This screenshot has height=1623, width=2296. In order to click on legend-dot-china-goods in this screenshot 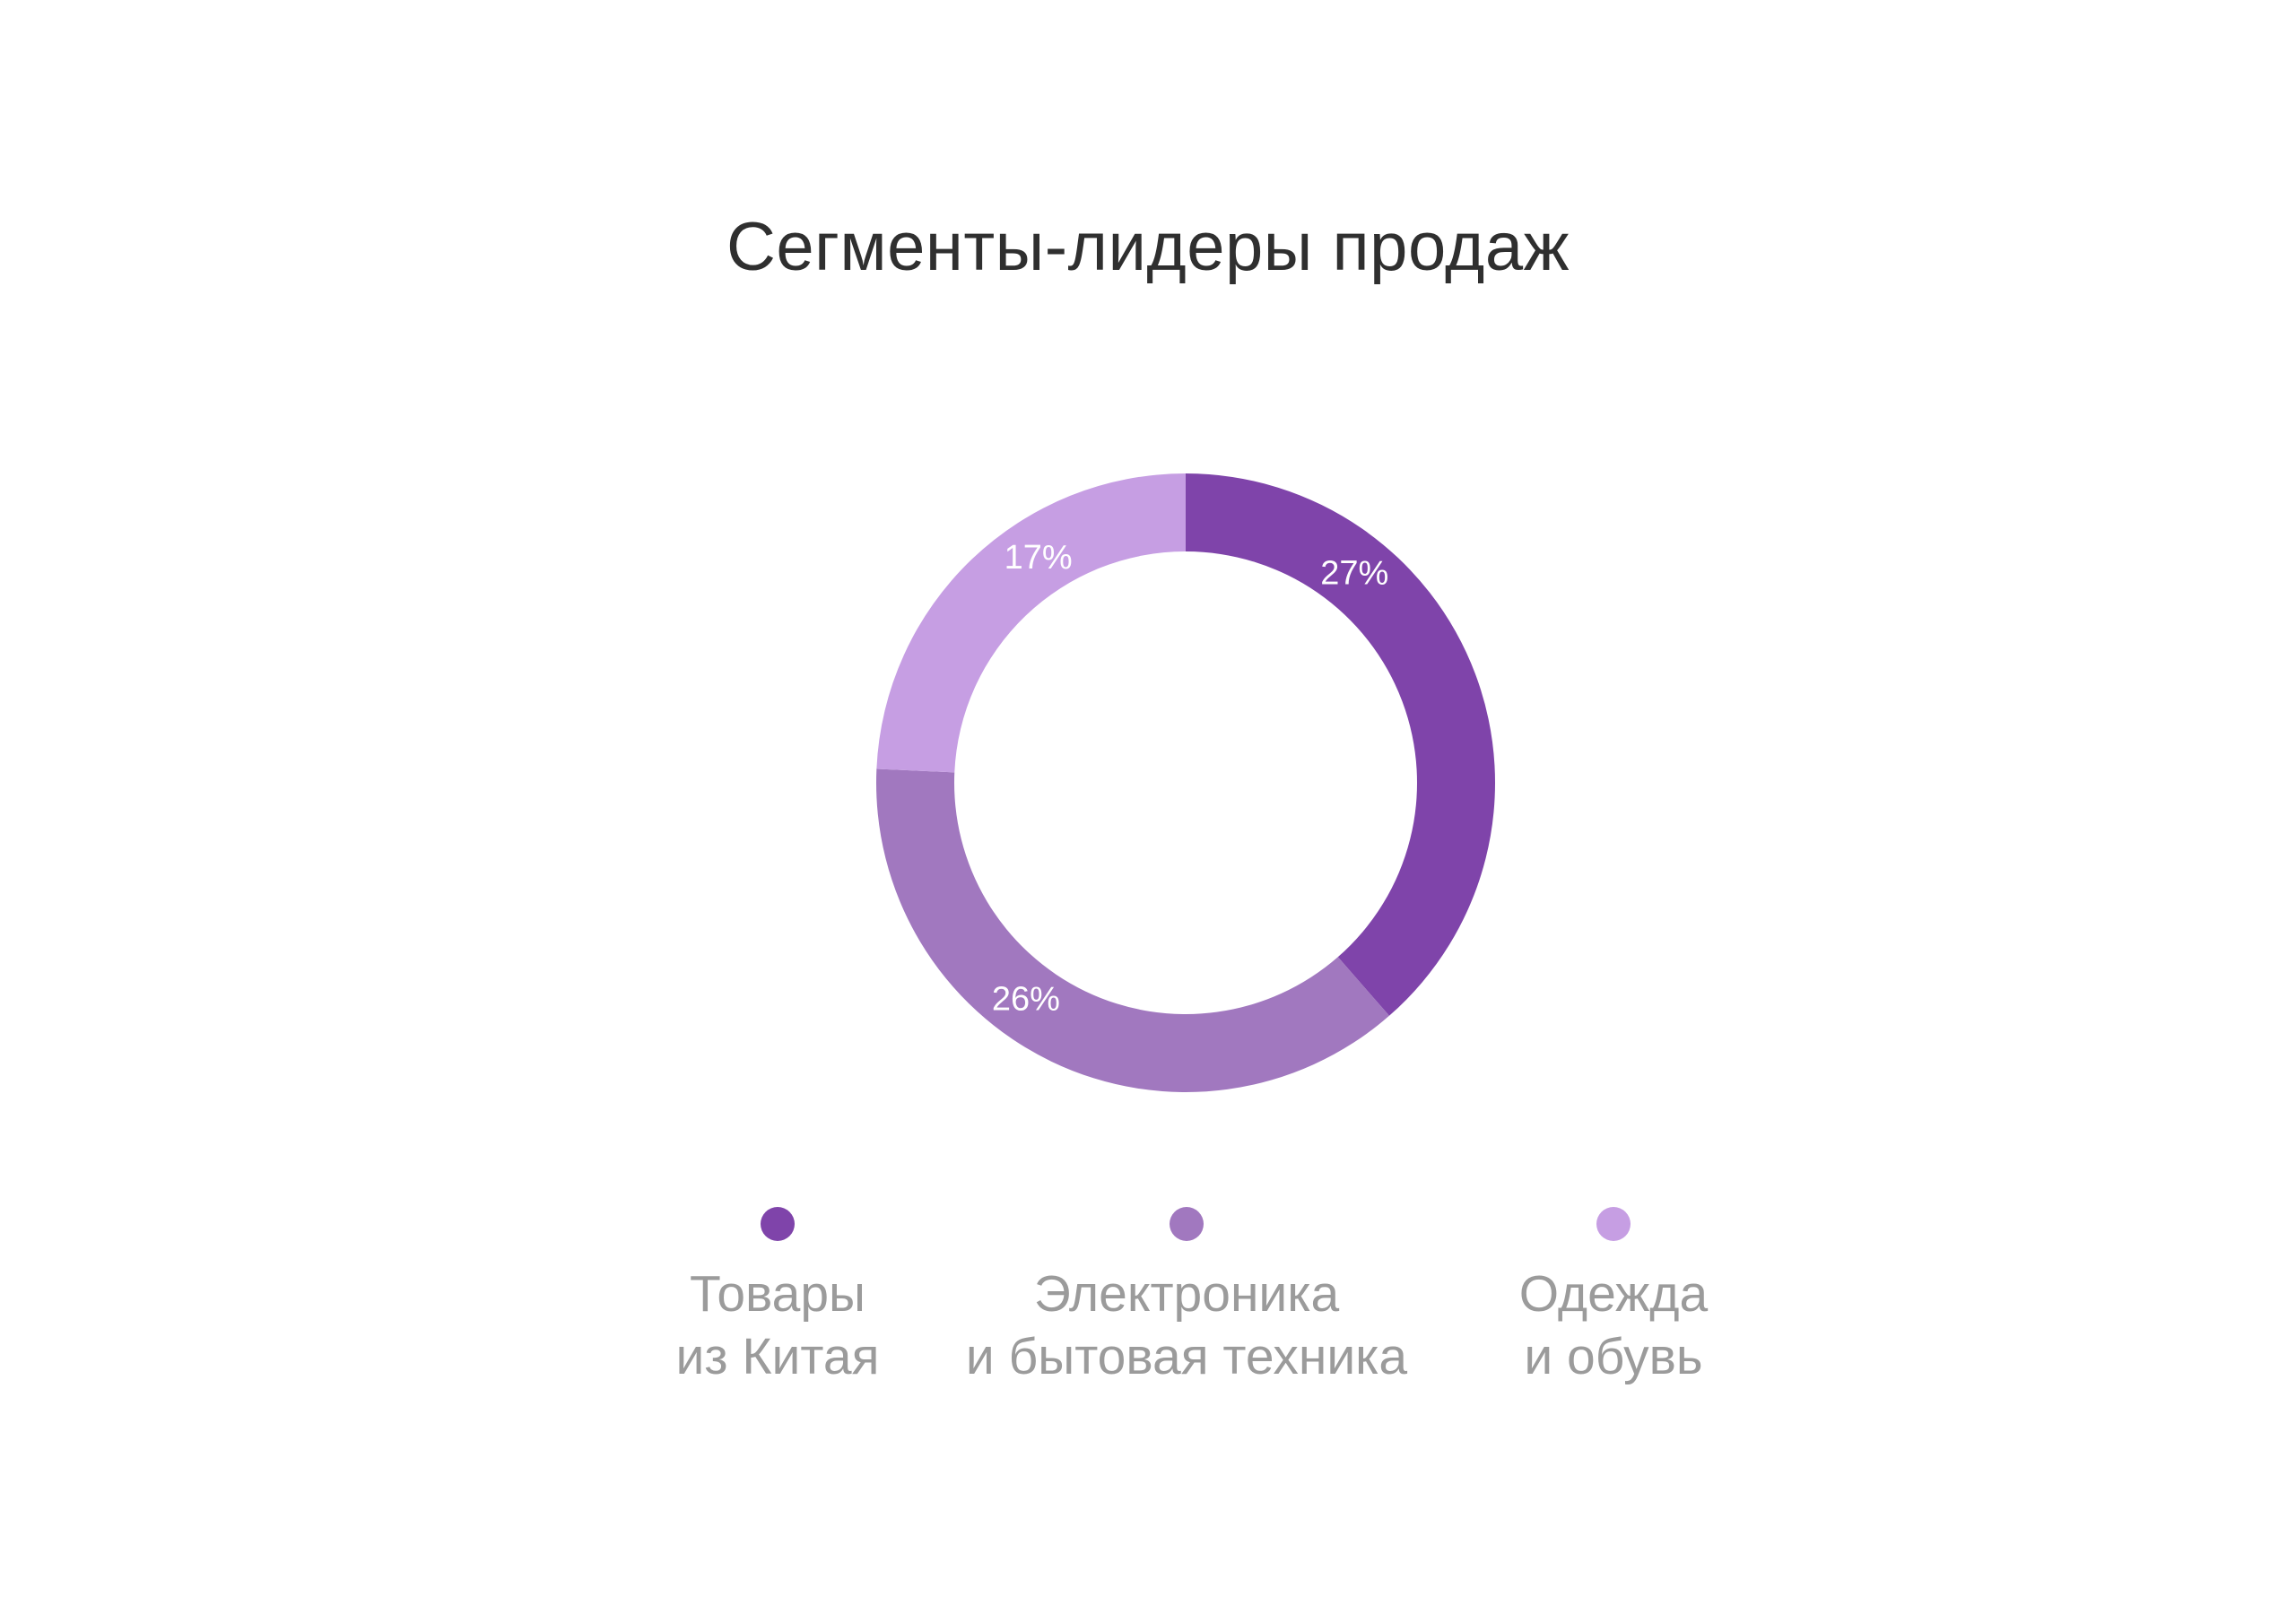, I will do `click(778, 1224)`.